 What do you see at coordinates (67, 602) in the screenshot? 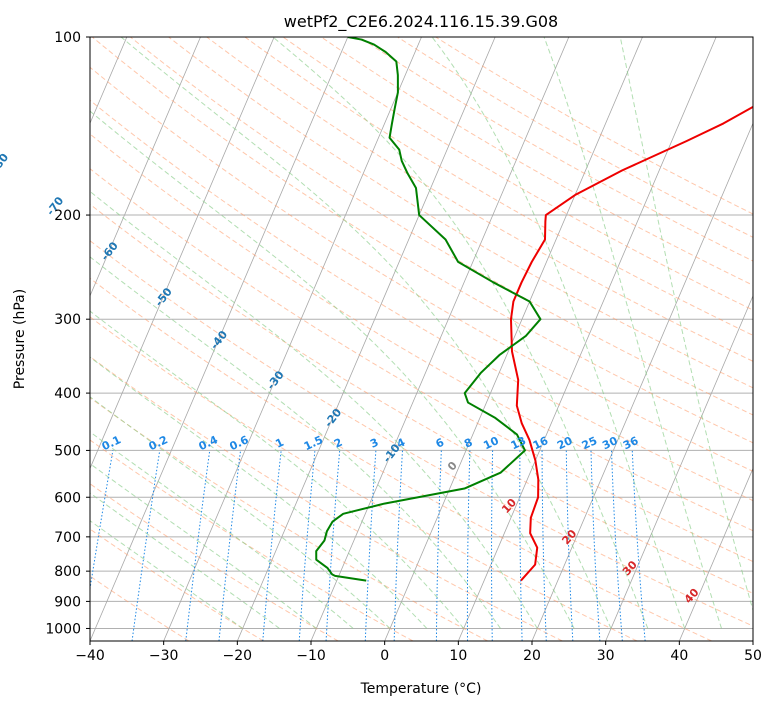
I see `y-tick-label: 900` at bounding box center [67, 602].